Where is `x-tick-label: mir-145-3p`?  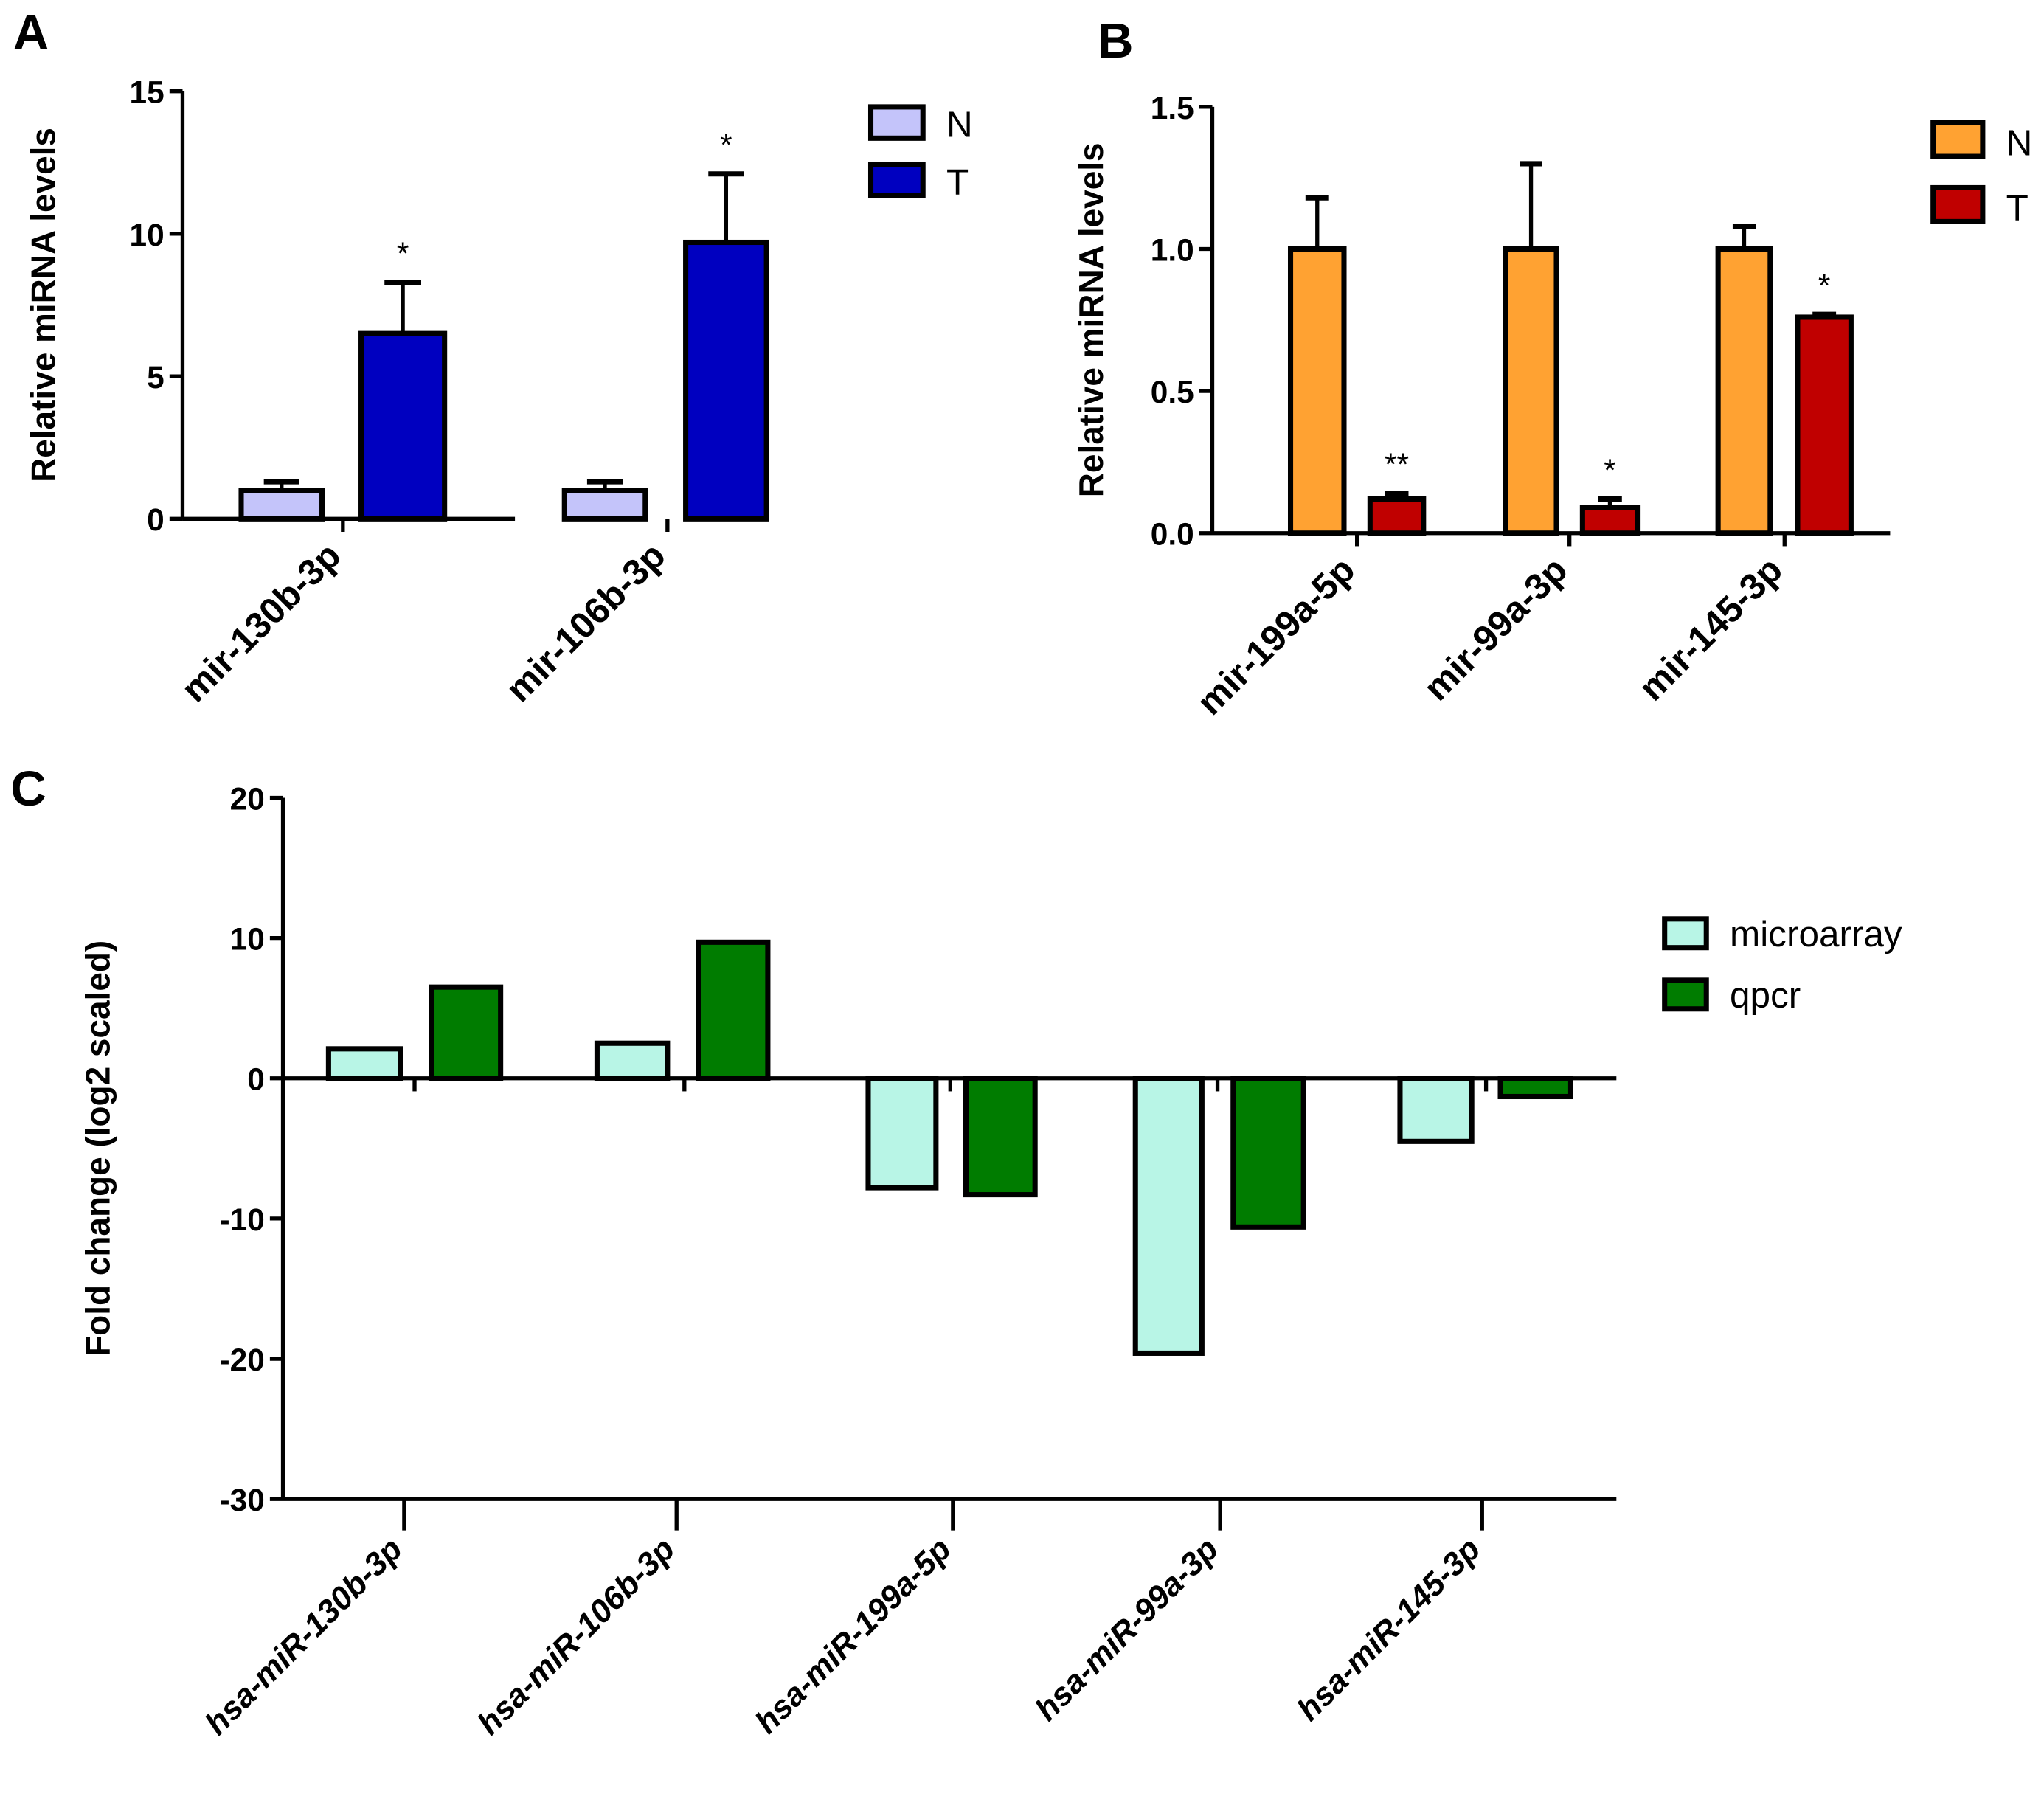
x-tick-label: mir-145-3p is located at coordinates (1711, 630).